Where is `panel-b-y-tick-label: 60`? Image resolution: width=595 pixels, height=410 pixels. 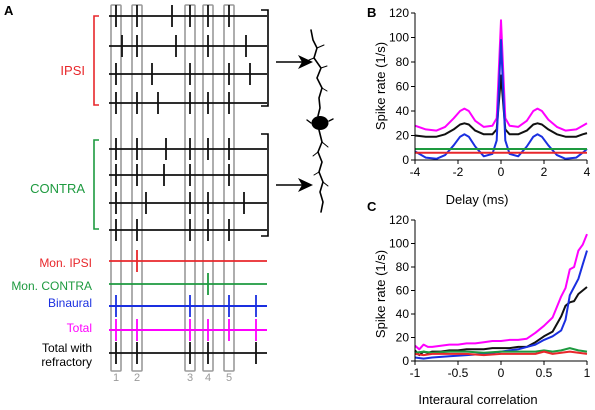
panel-b-y-tick-label: 60 is located at coordinates (403, 87).